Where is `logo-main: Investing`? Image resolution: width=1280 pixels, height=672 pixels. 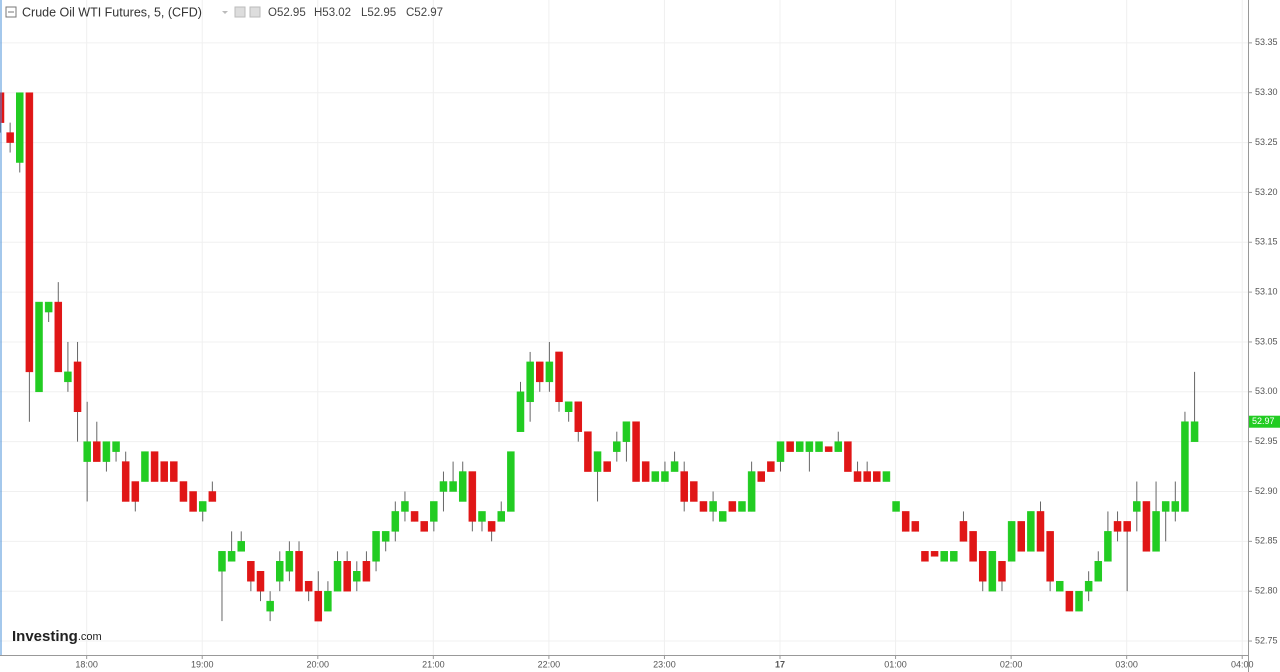
logo-main: Investing is located at coordinates (45, 636).